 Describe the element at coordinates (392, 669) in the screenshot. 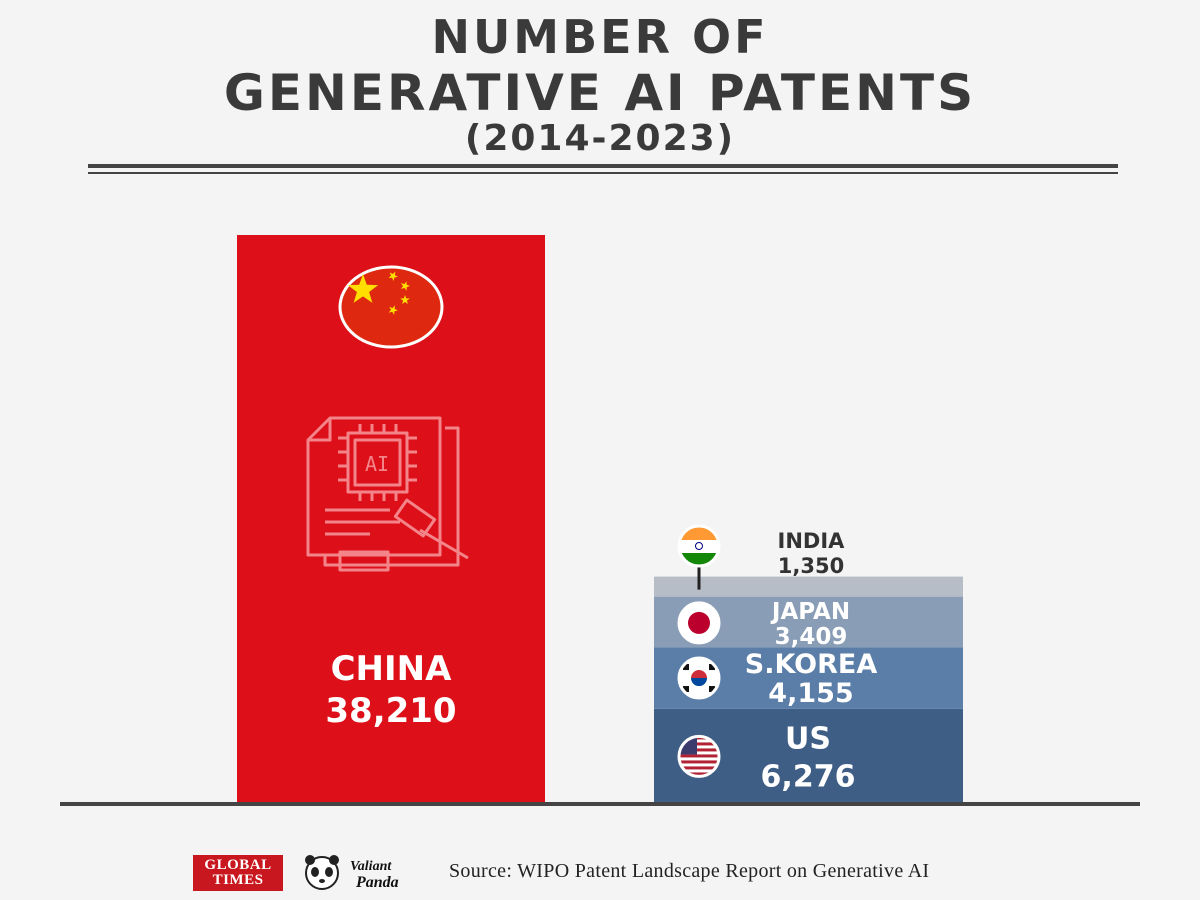

I see `label-china: CHINA` at that location.